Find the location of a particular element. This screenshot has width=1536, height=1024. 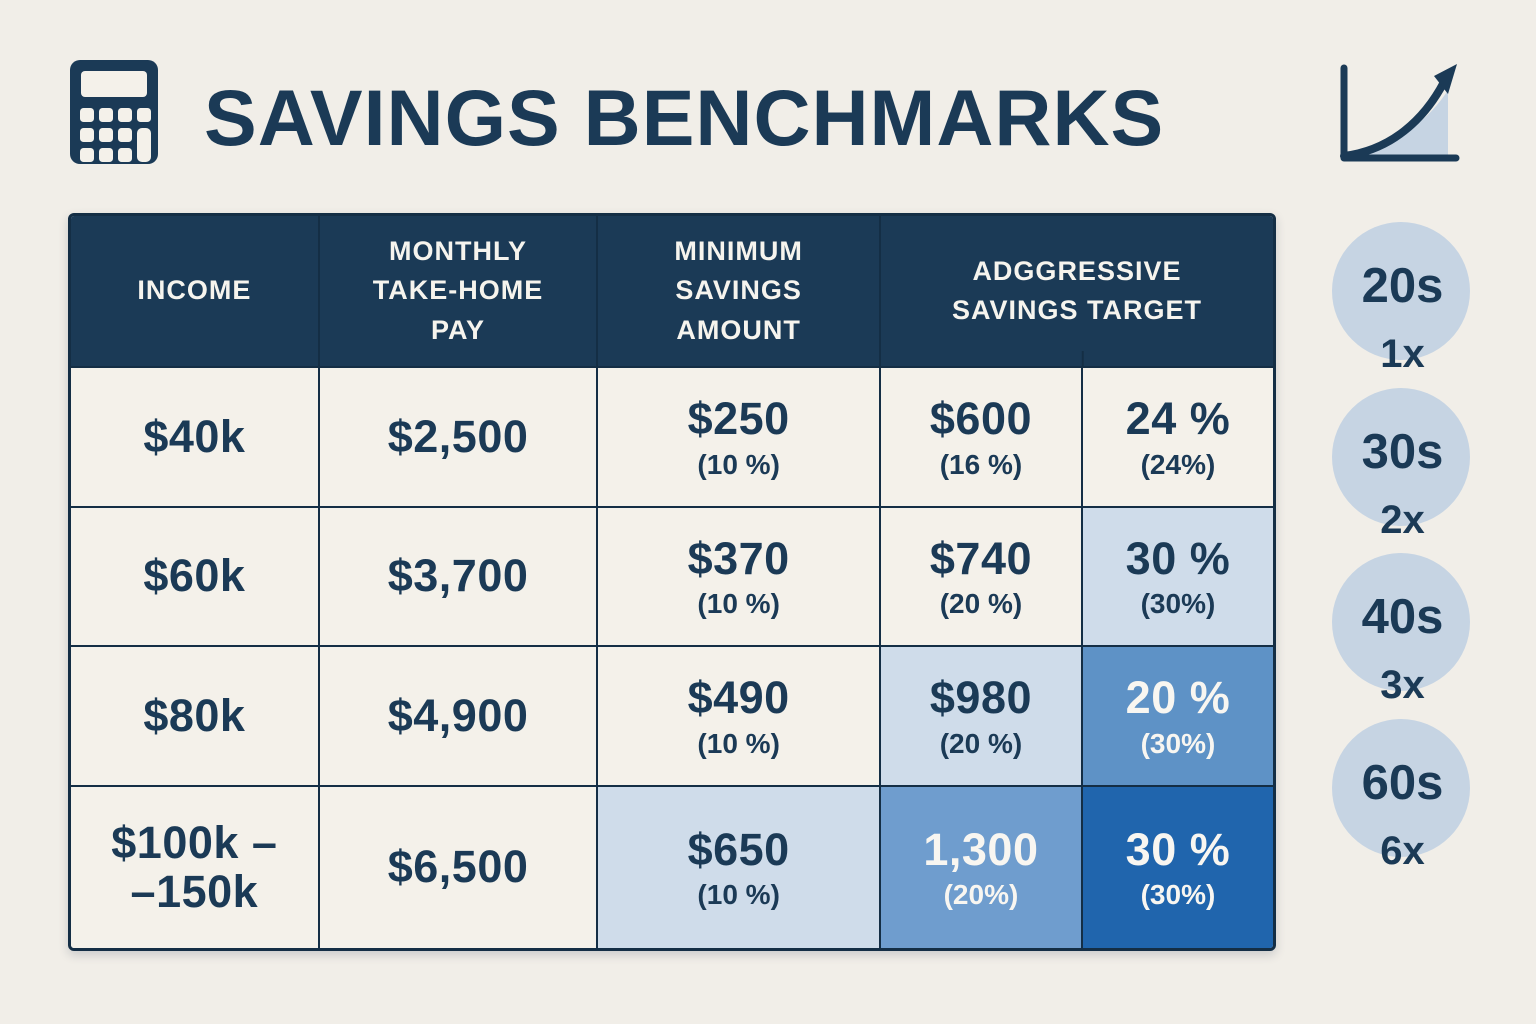

cell-value: $40k is located at coordinates (194, 436).